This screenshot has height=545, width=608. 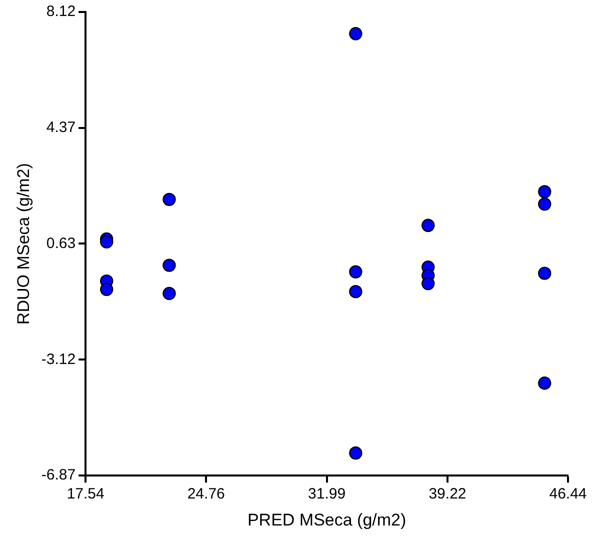 I want to click on y-tick-label: -3.12, so click(x=58, y=359).